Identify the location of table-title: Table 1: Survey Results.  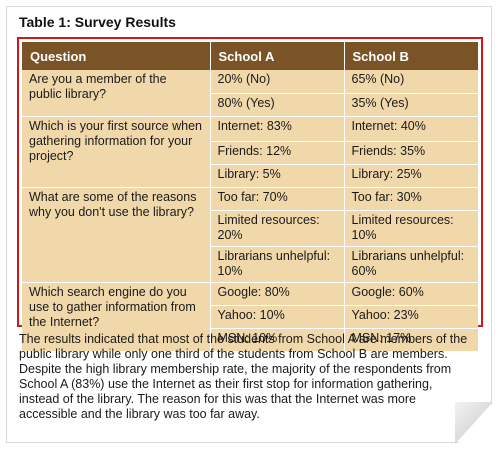
(97, 22).